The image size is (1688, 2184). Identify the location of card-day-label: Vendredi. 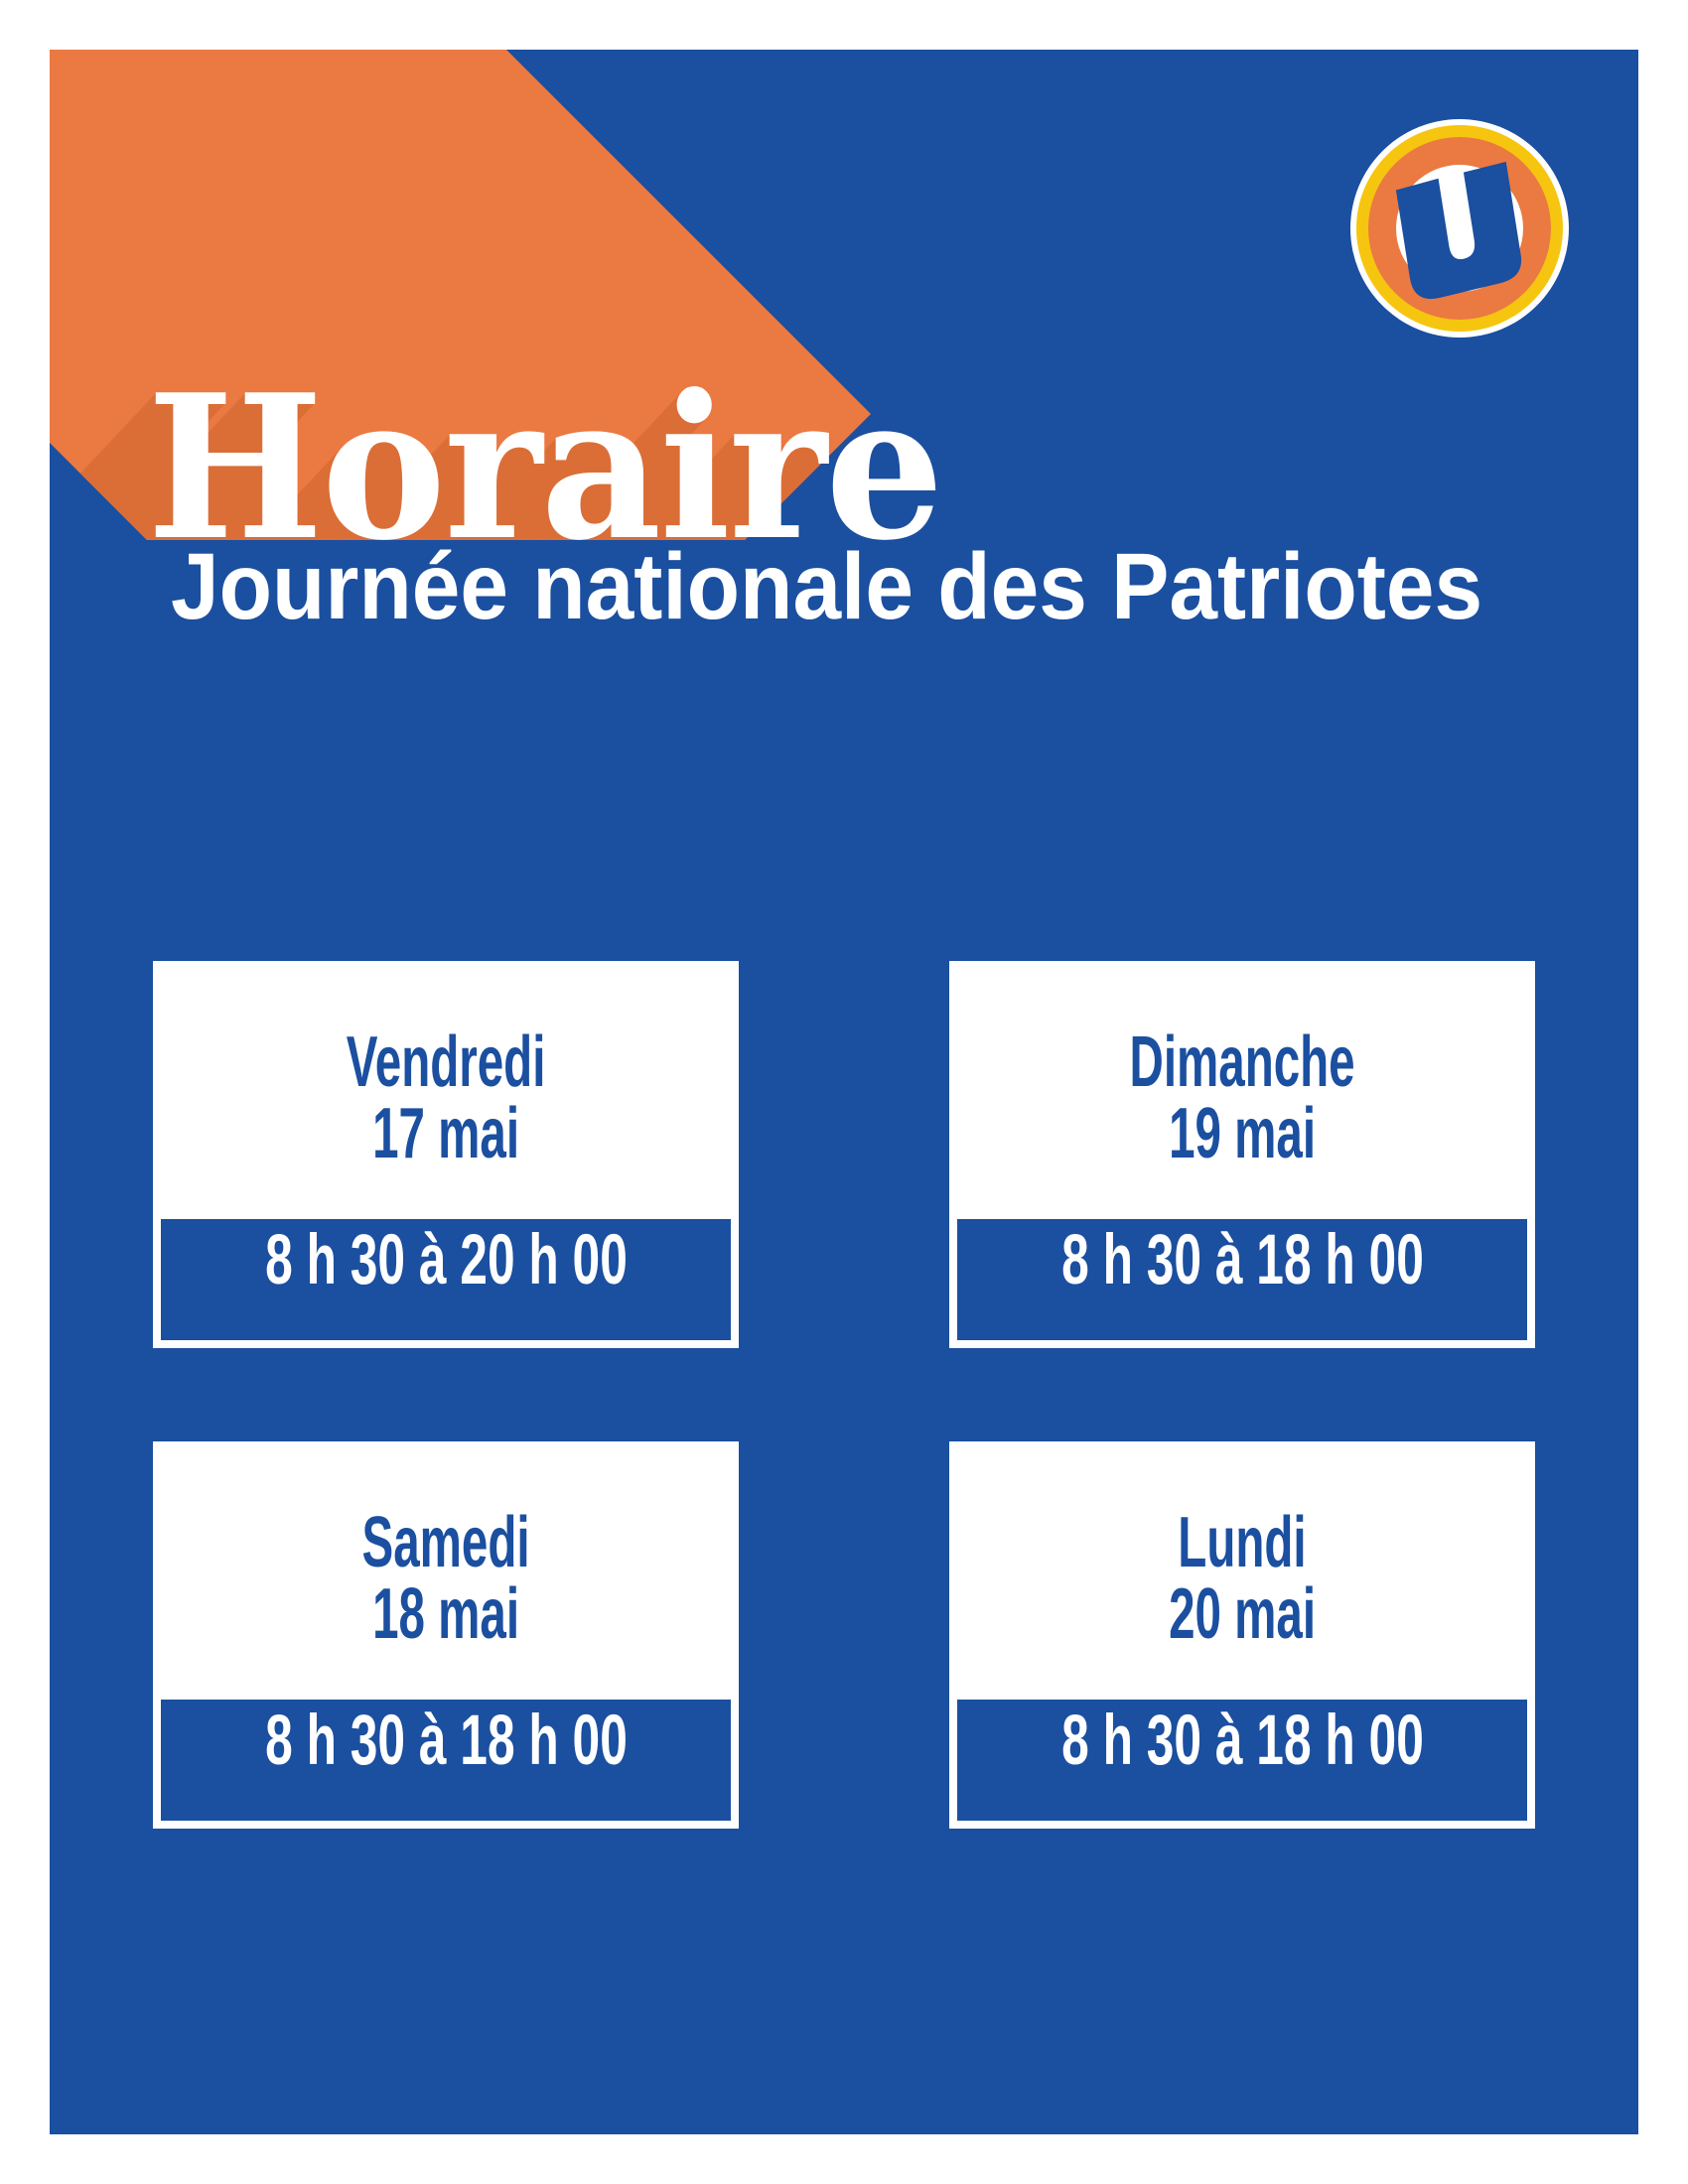
(446, 1062).